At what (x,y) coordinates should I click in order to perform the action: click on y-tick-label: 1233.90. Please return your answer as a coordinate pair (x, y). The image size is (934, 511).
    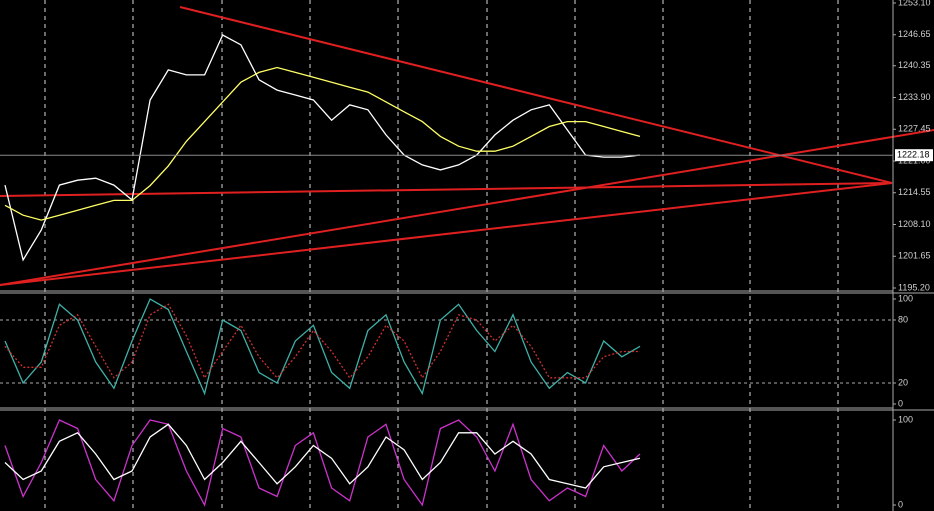
    Looking at the image, I should click on (914, 97).